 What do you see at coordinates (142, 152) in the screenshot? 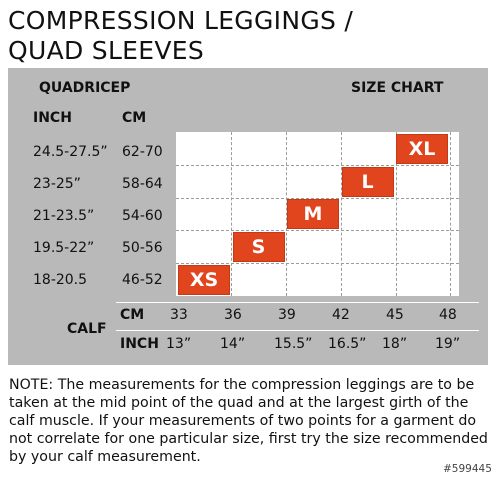
I see `quadricep-cm-0: 62-70` at bounding box center [142, 152].